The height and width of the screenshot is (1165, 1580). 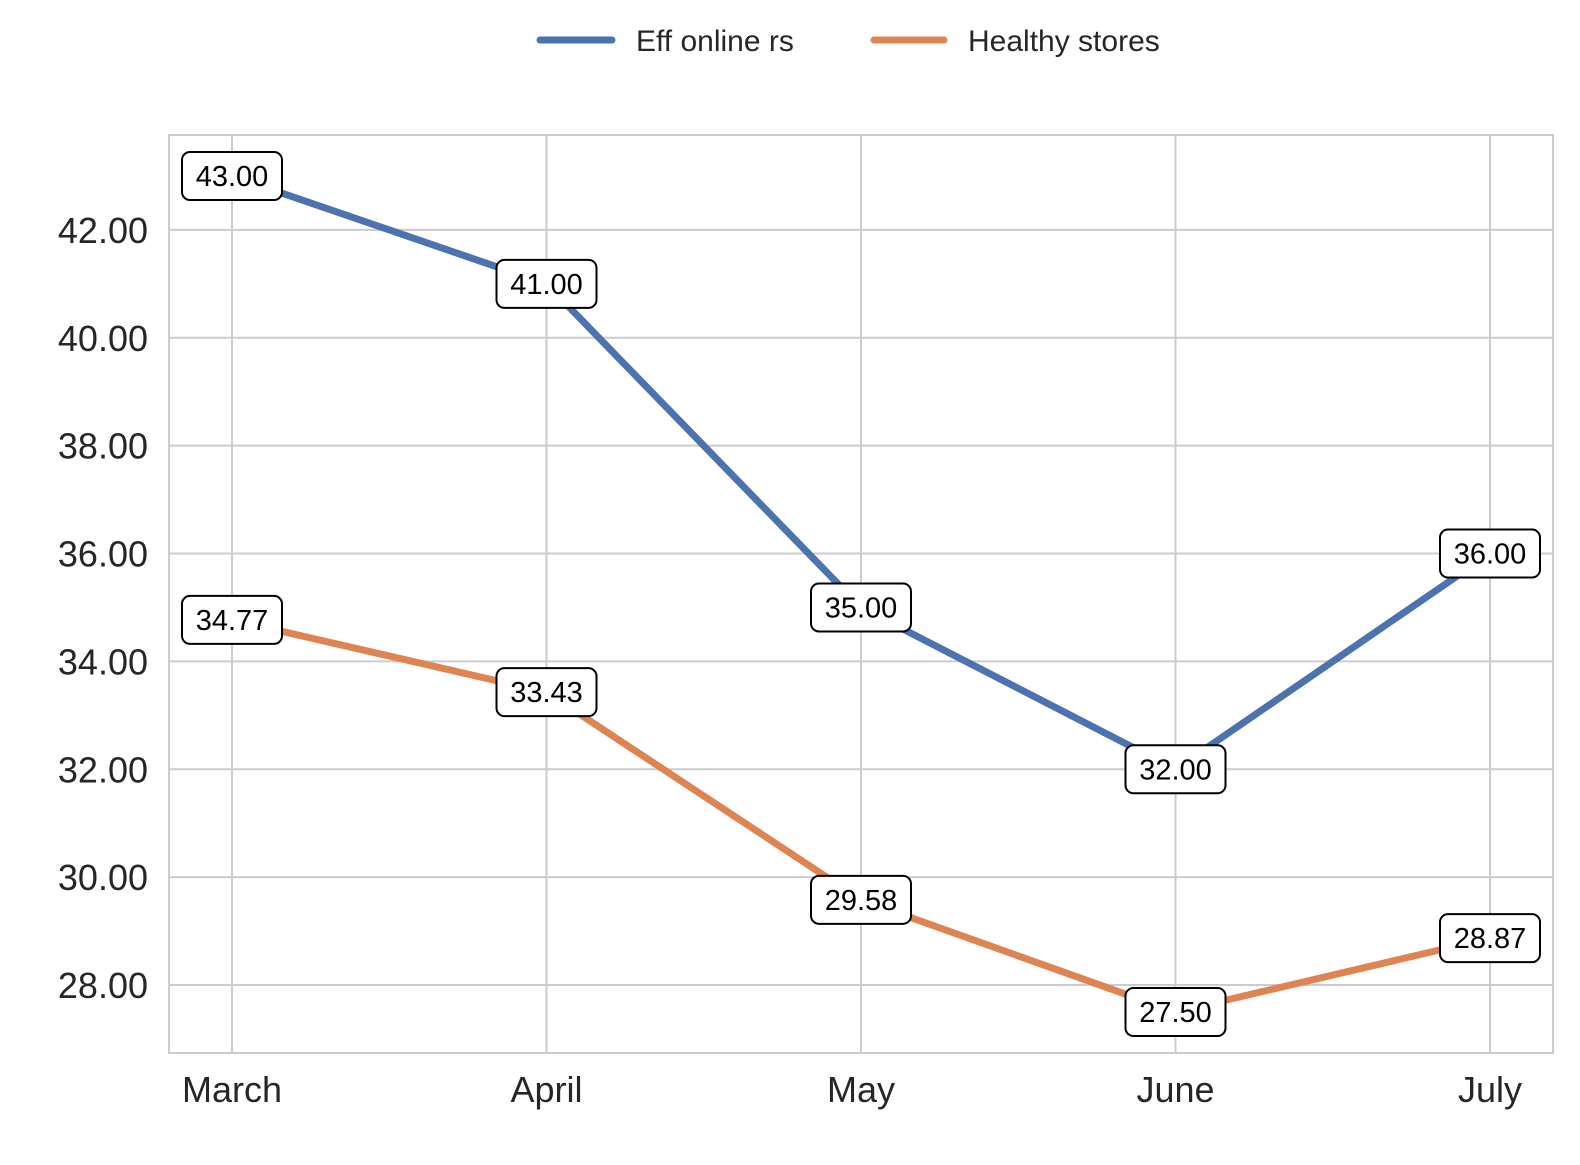 I want to click on data-label: 33.43, so click(x=546, y=692).